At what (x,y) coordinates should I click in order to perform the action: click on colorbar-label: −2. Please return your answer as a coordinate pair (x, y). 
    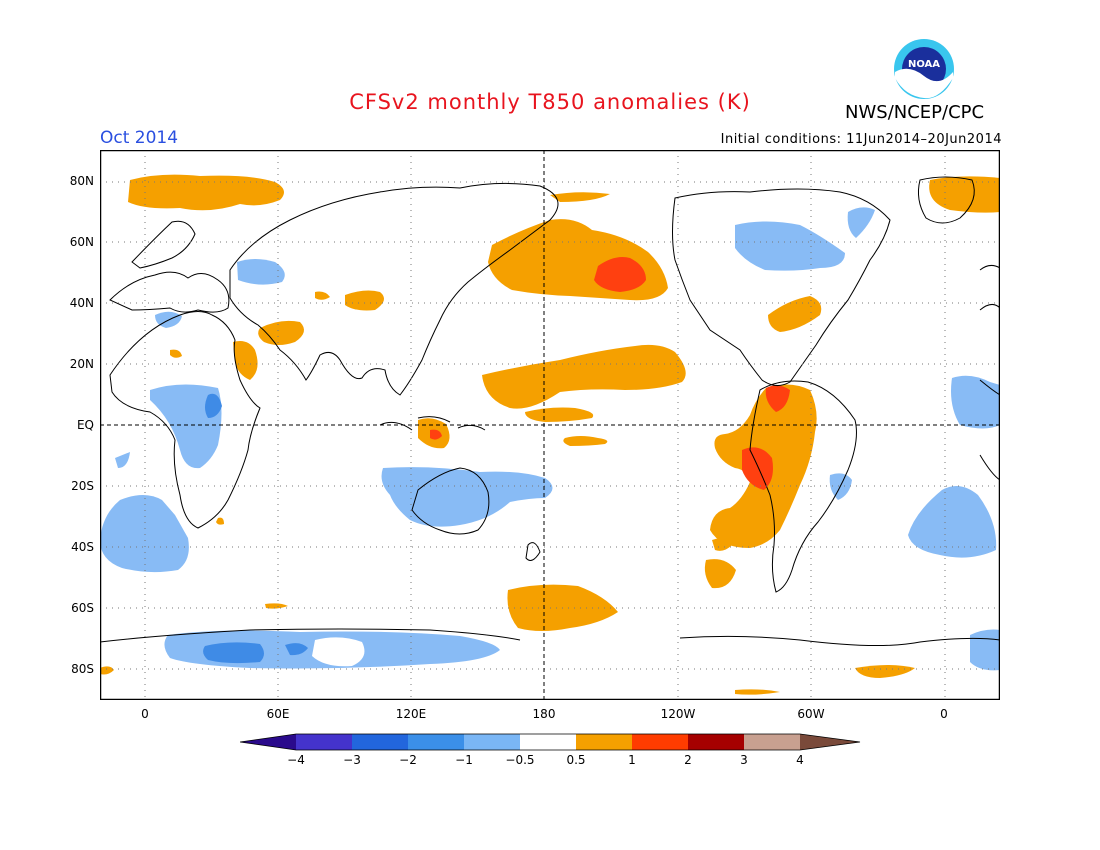
    Looking at the image, I should click on (408, 760).